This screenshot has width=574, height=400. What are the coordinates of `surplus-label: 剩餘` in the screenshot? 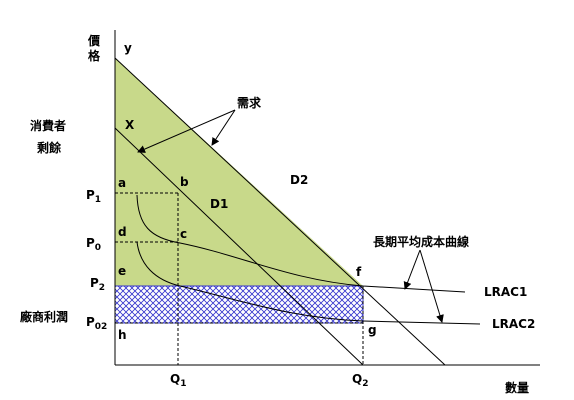 It's located at (49, 147).